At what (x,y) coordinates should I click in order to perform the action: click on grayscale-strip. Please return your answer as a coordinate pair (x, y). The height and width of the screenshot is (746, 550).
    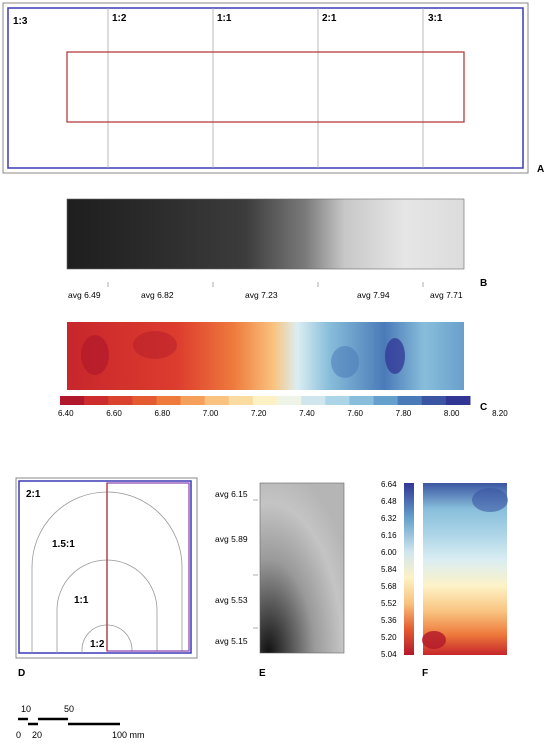
    Looking at the image, I should click on (265, 234).